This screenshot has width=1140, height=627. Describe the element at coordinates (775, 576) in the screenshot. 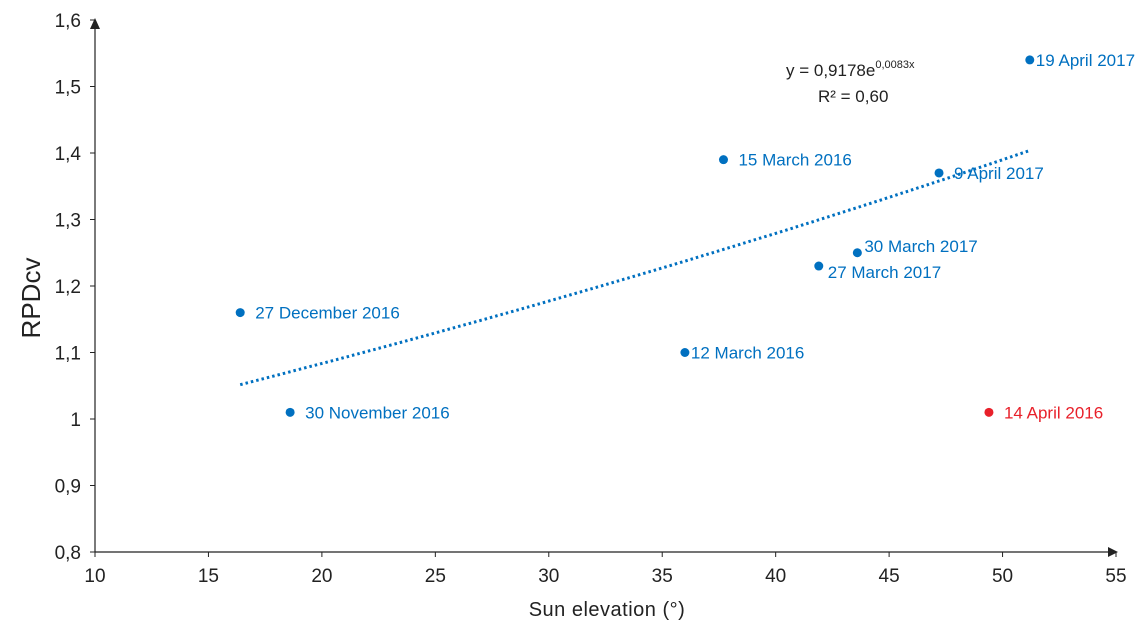

I see `x-tick-label: 40` at that location.